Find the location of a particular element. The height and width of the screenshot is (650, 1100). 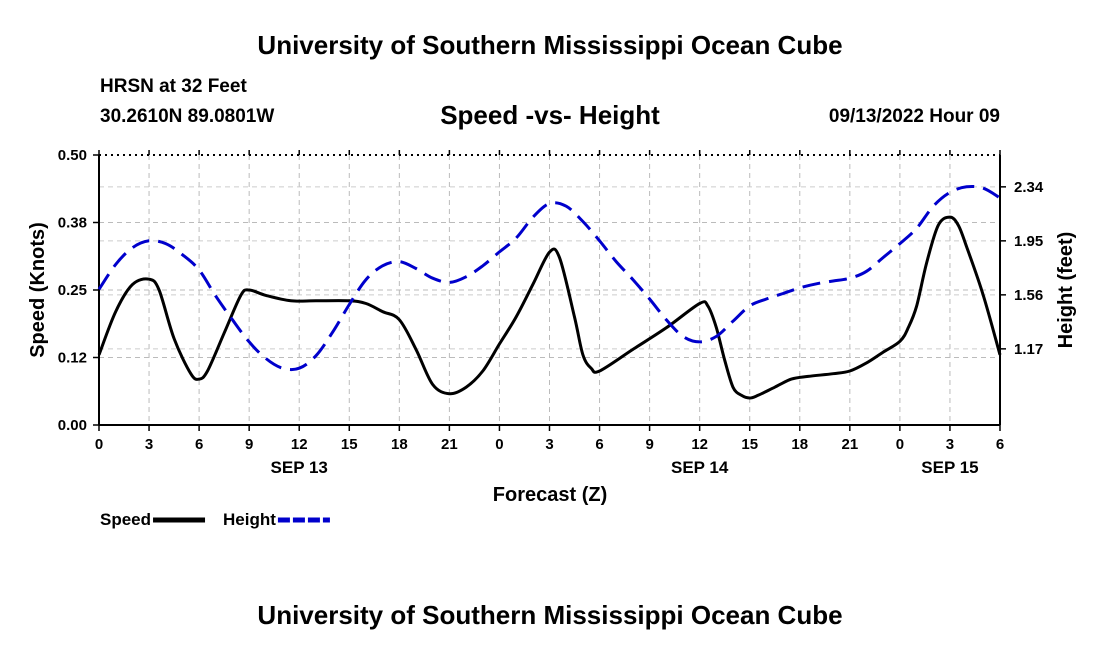

legend: Speed Height is located at coordinates (215, 519).